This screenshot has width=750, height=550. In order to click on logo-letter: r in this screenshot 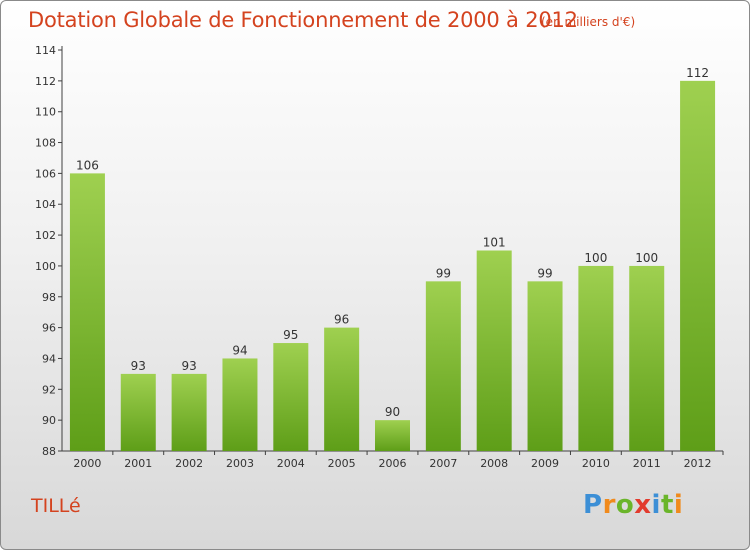, I will do `click(609, 505)`.